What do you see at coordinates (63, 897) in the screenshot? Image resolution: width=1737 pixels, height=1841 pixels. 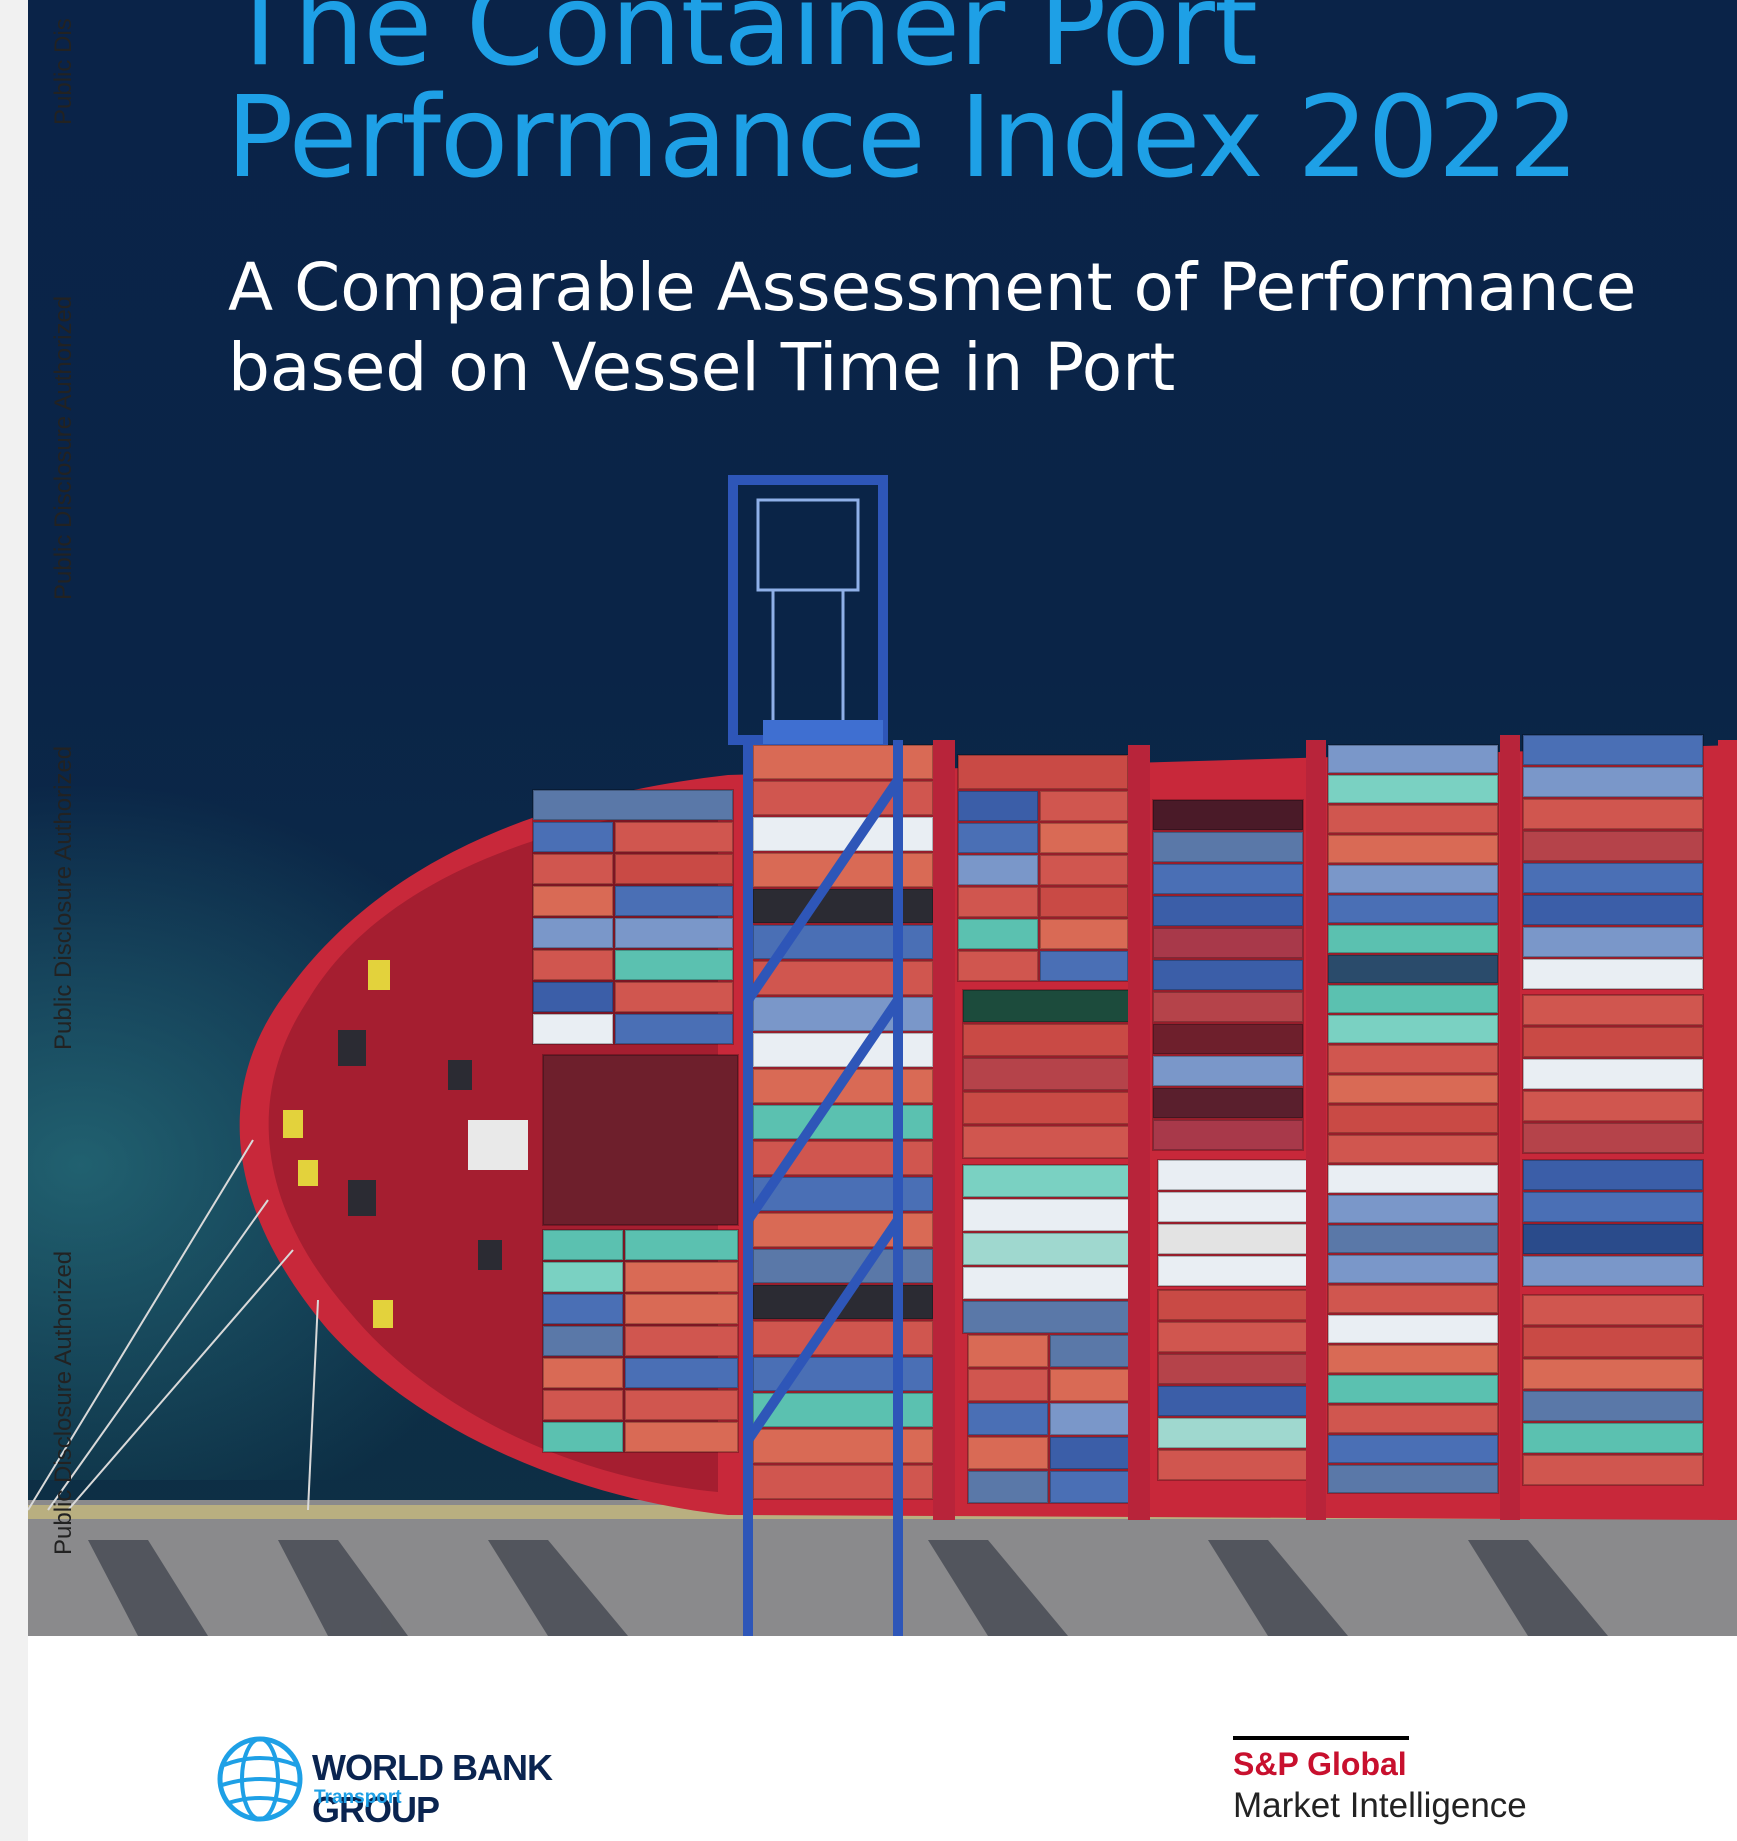 I see `disclosure-watermark-3: Public Disclosure Authorized` at bounding box center [63, 897].